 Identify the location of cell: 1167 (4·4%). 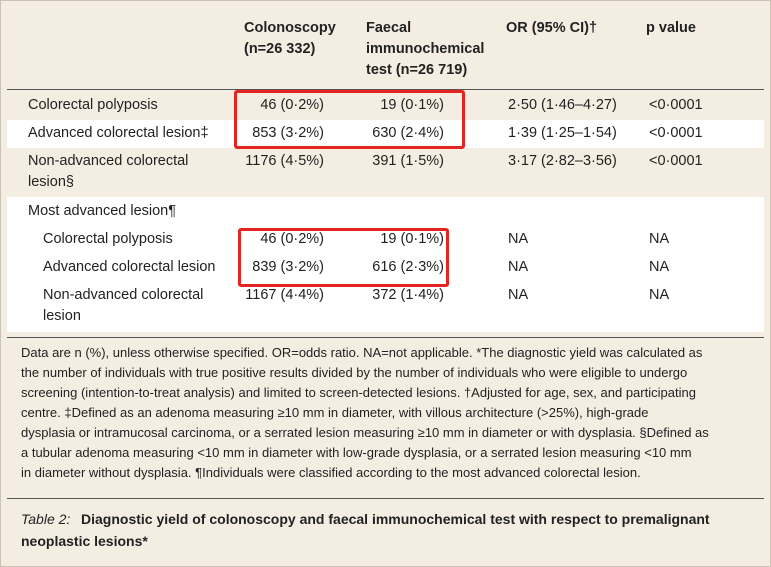
(284, 295).